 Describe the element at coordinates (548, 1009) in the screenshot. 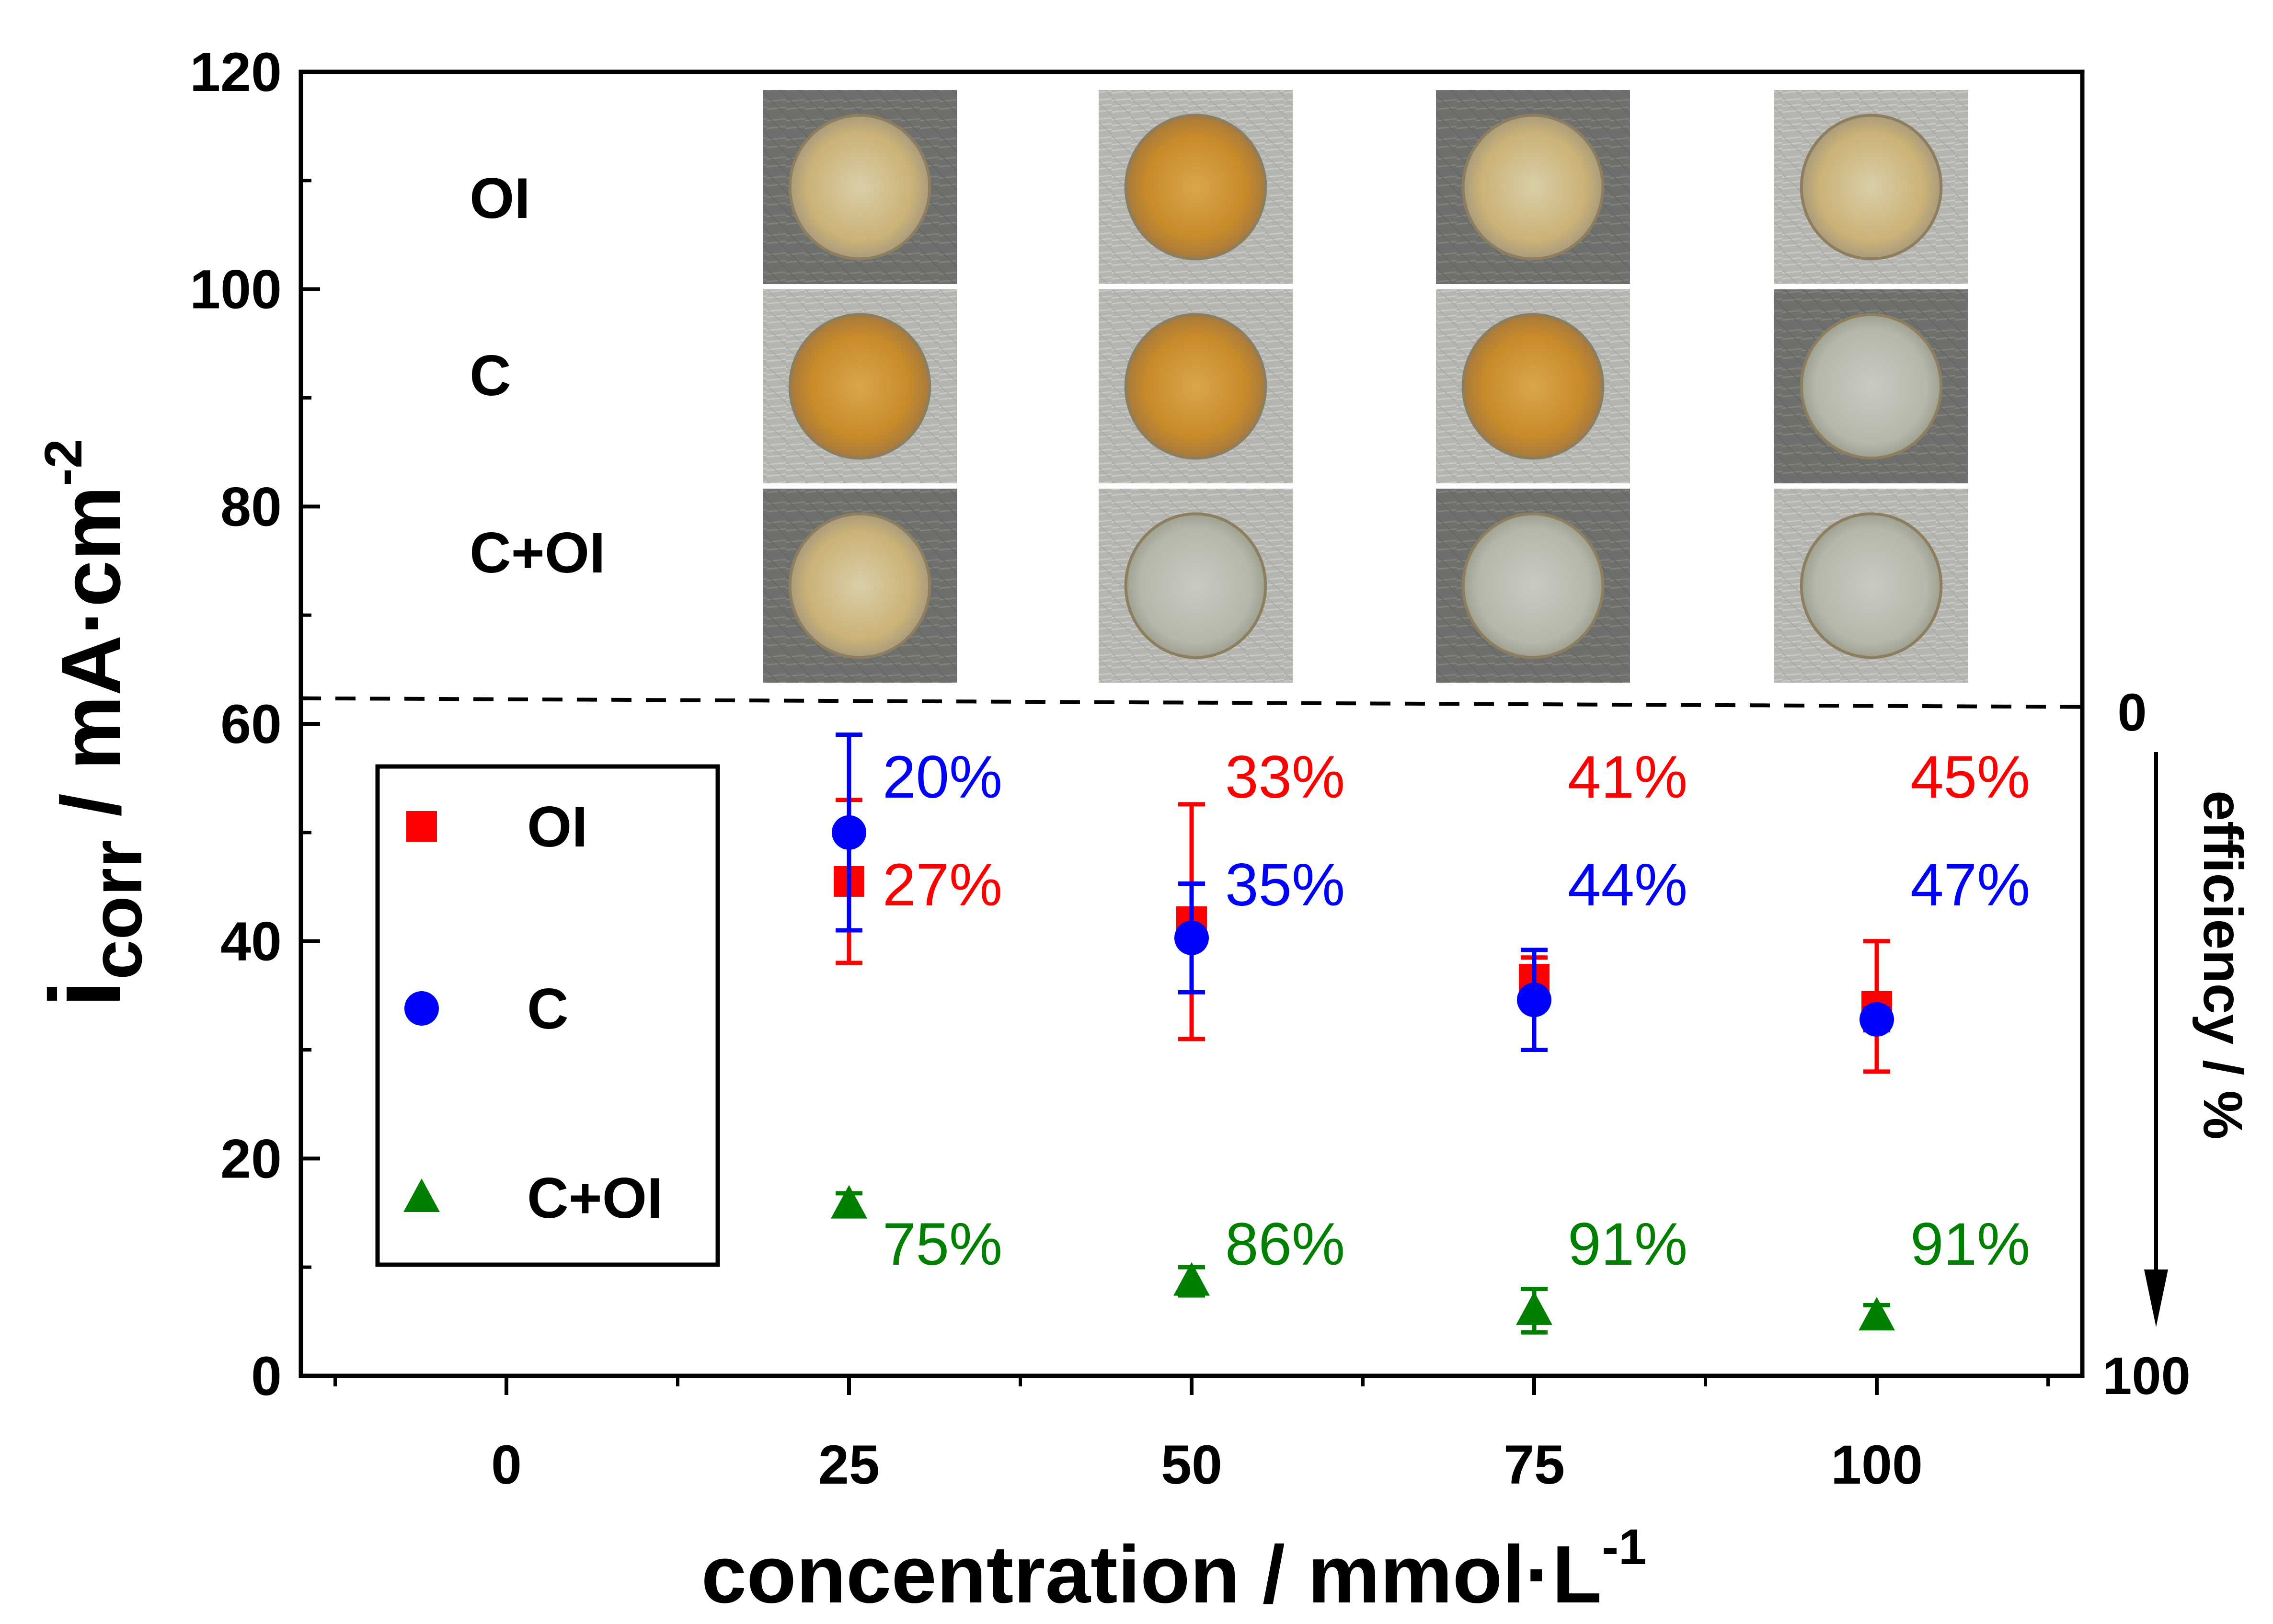

I see `legend-entry-label: C` at that location.